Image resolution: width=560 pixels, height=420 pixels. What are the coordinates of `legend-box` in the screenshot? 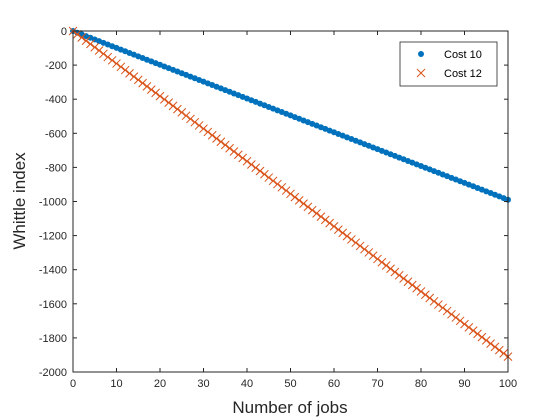 It's located at (448, 64).